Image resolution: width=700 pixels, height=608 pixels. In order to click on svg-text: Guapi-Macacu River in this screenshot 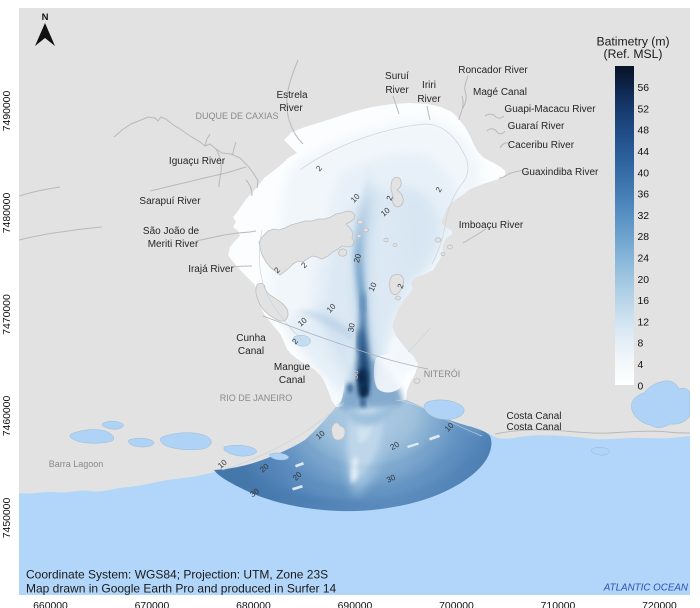, I will do `click(550, 109)`.